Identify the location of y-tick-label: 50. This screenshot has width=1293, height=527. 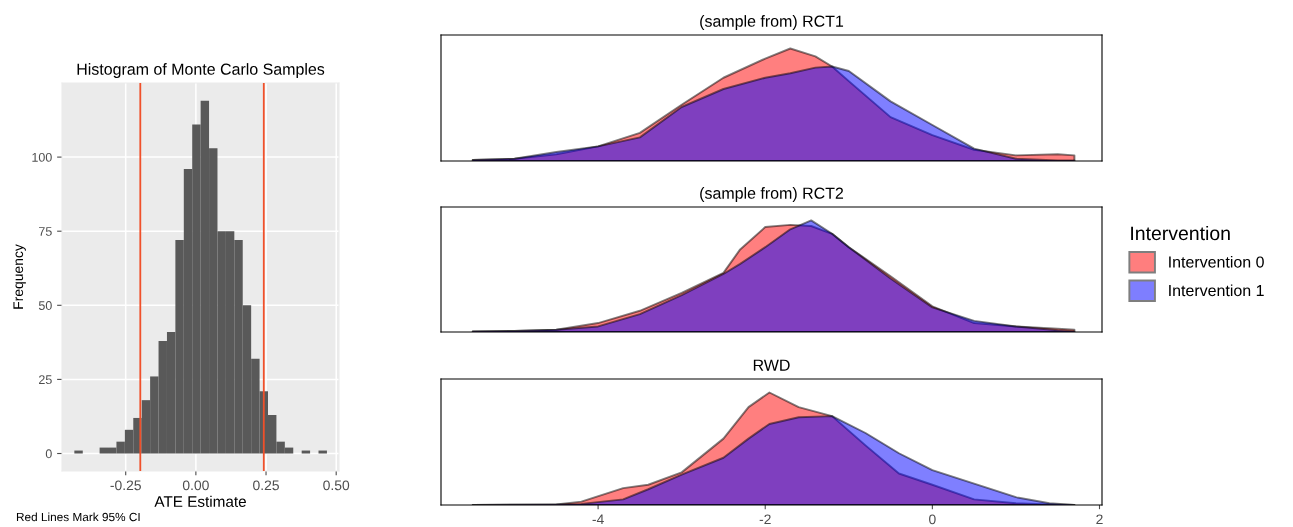
(45, 305).